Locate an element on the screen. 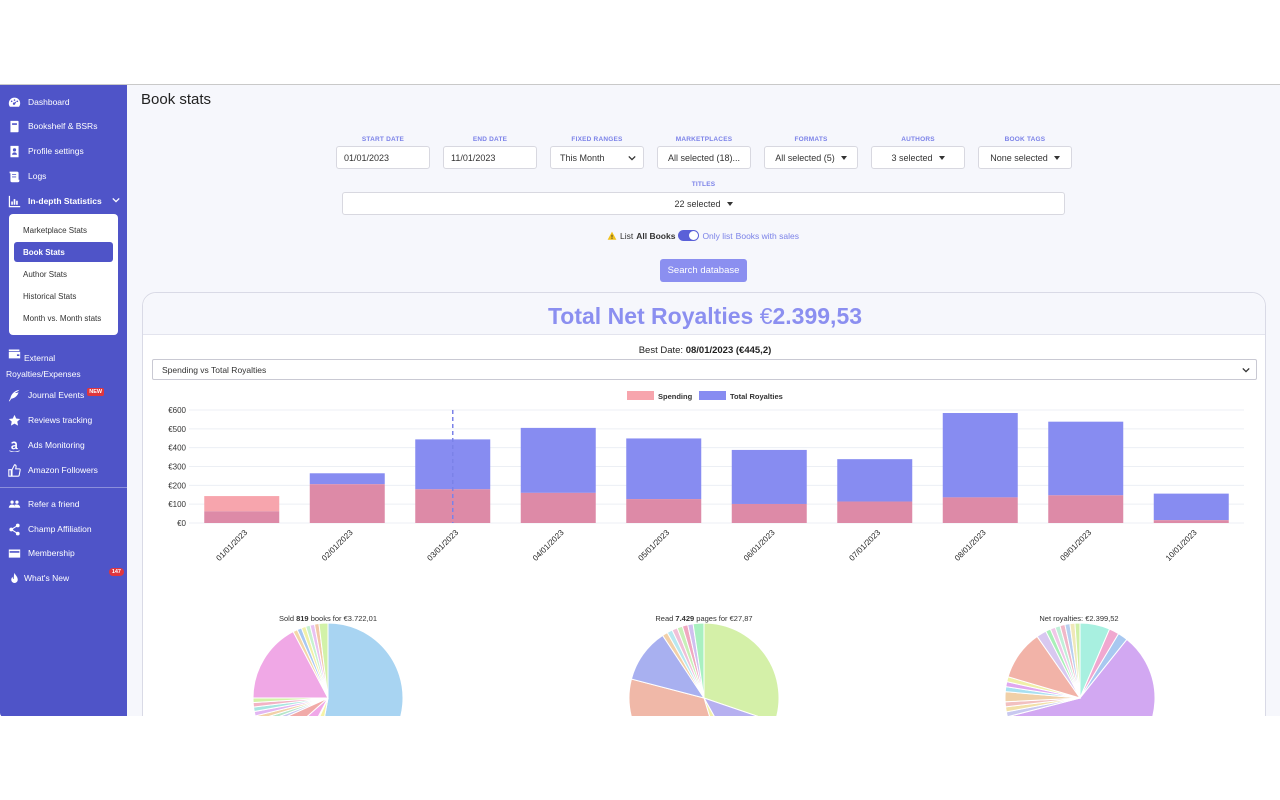 The image size is (1280, 800). marketplaces-label: MARKETPLACES is located at coordinates (704, 139).